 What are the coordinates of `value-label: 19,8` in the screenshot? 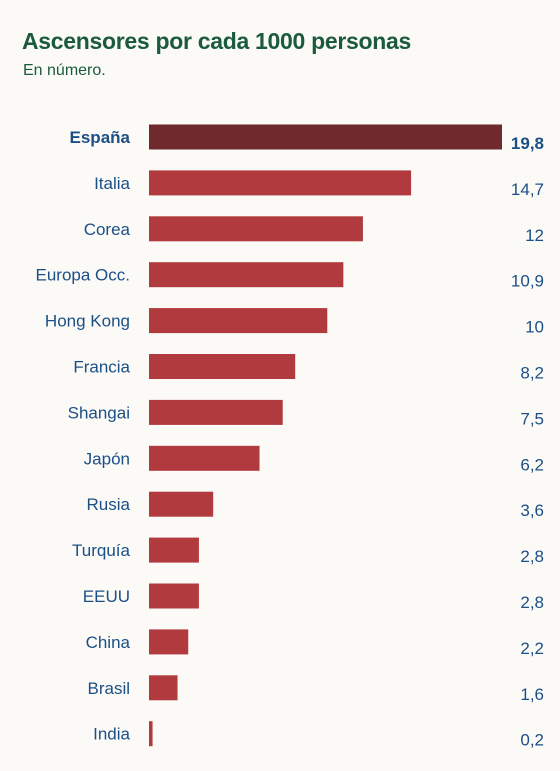 It's located at (527, 143).